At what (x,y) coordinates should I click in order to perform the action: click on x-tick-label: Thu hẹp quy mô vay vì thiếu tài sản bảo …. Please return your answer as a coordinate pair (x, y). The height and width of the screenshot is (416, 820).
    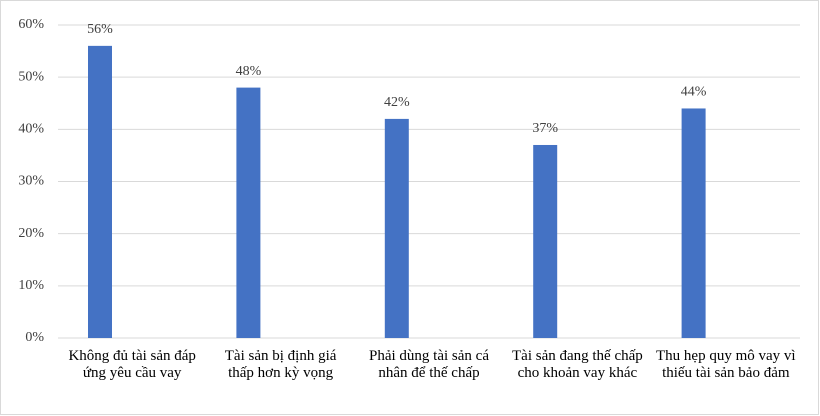
    Looking at the image, I should click on (726, 364).